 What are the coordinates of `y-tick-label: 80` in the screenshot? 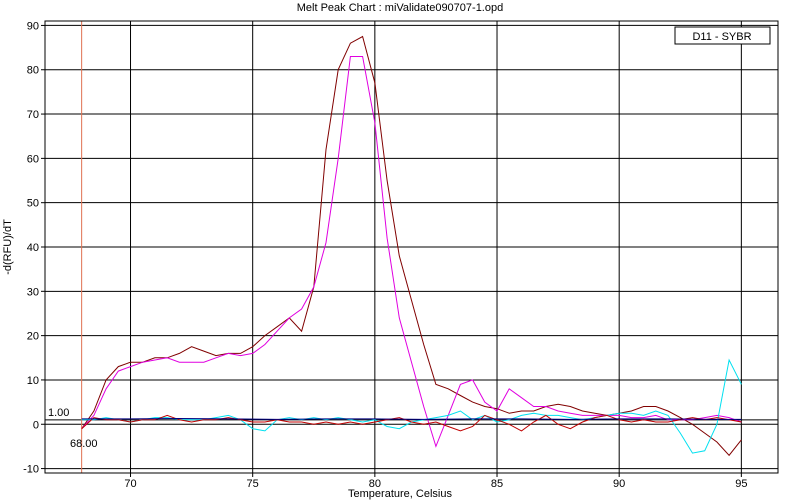 It's located at (33, 71).